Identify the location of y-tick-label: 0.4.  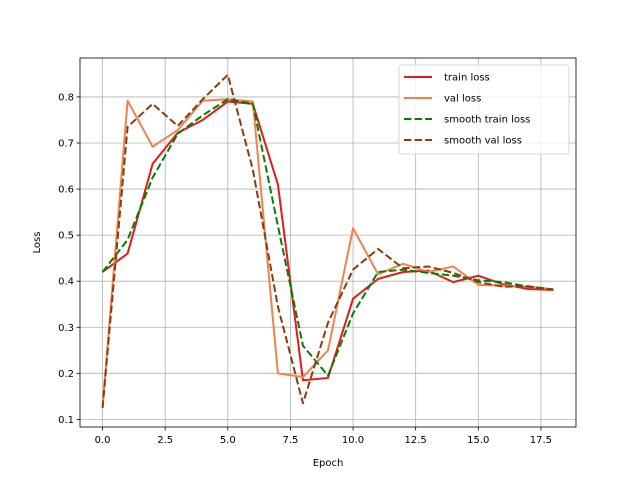
(66, 282).